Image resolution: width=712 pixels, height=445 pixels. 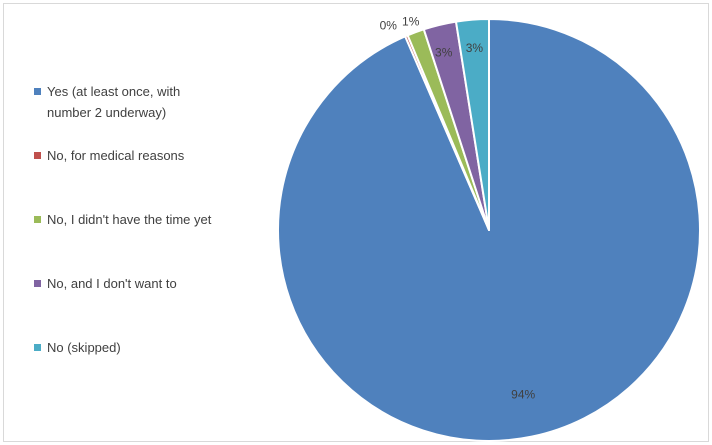 What do you see at coordinates (389, 25) in the screenshot?
I see `data-label-2: 0%` at bounding box center [389, 25].